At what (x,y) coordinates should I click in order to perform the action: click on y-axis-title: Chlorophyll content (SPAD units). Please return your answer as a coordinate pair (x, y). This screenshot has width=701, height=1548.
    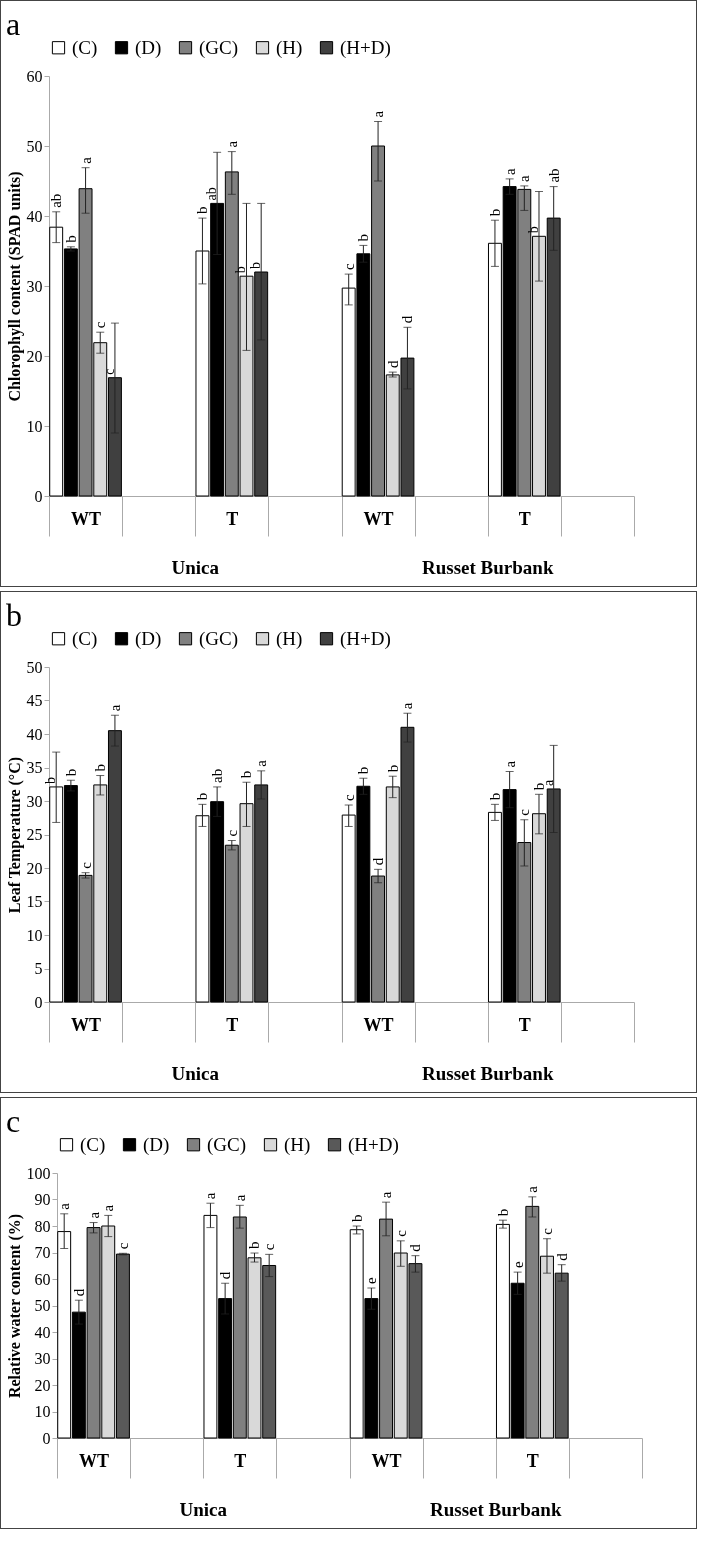
    Looking at the image, I should click on (14, 286).